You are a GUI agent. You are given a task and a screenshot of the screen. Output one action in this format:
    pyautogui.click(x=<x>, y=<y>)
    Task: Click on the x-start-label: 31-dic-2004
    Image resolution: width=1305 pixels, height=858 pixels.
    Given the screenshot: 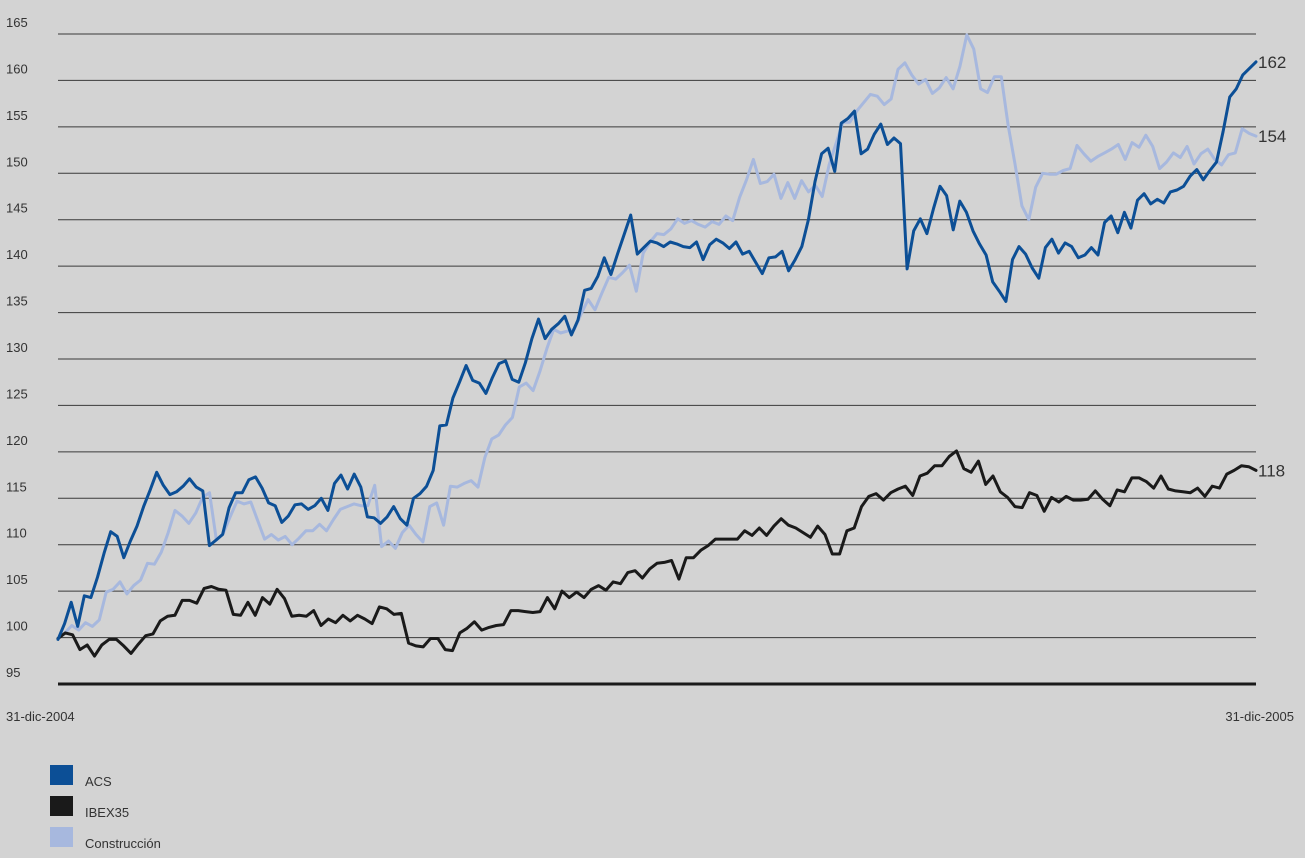 What is the action you would take?
    pyautogui.click(x=40, y=716)
    